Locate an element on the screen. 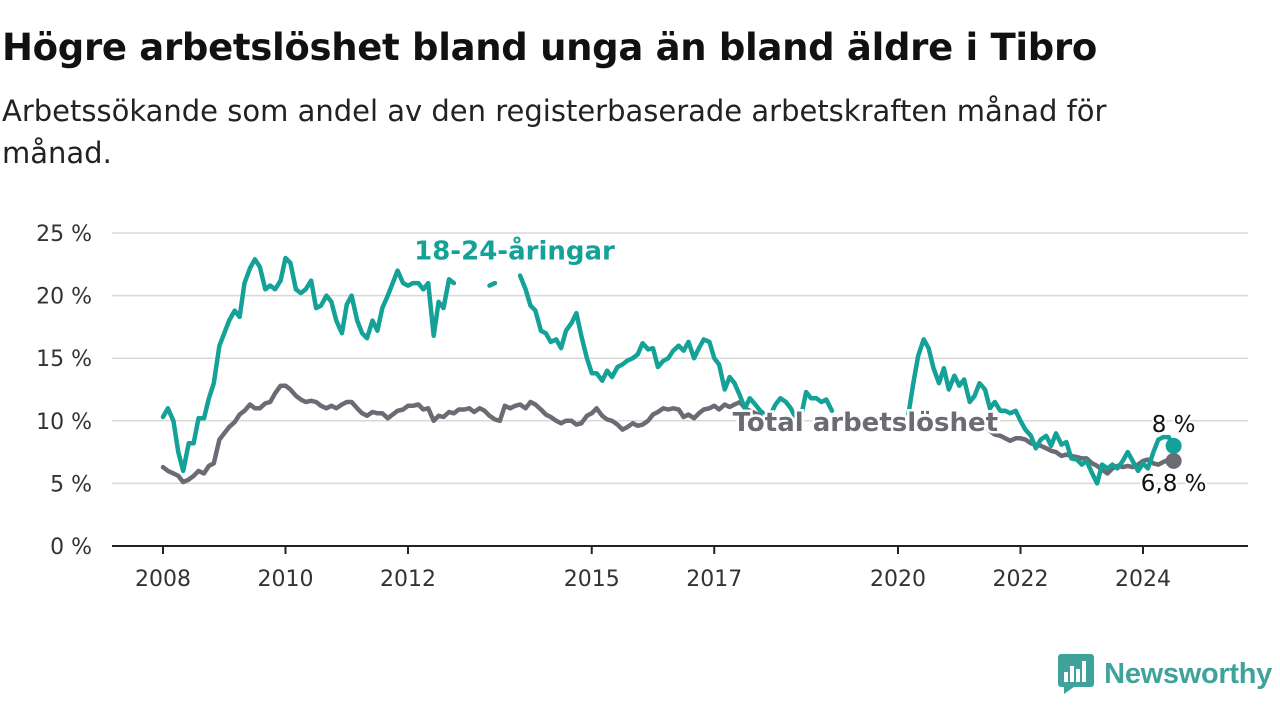 The image size is (1280, 720). series-label: 18-24-åringar is located at coordinates (514, 250).